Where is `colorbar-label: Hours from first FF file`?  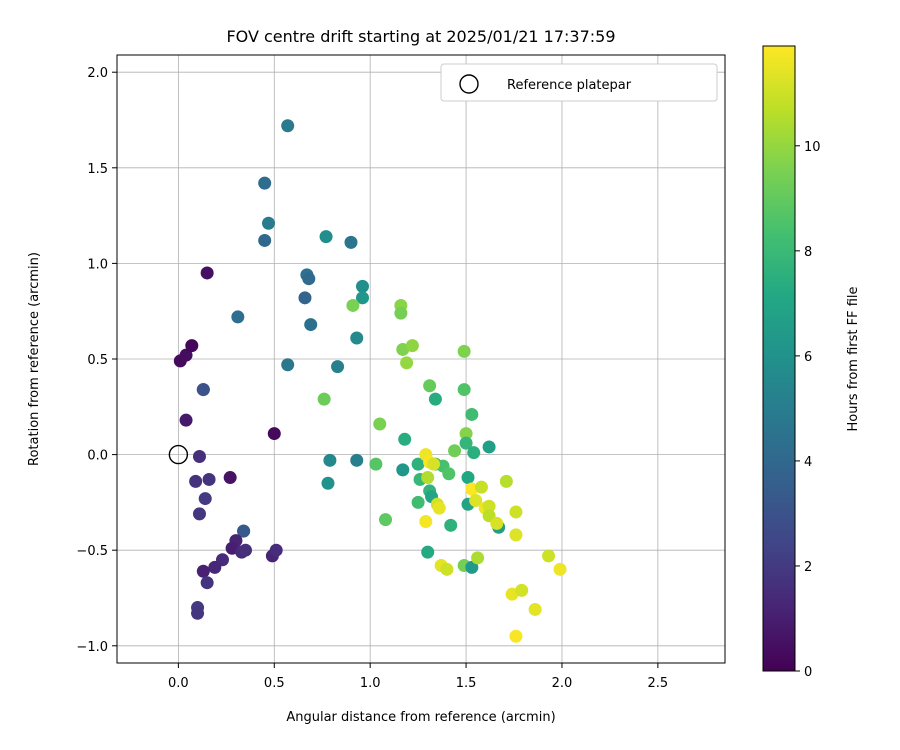
colorbar-label: Hours from first FF file is located at coordinates (853, 358).